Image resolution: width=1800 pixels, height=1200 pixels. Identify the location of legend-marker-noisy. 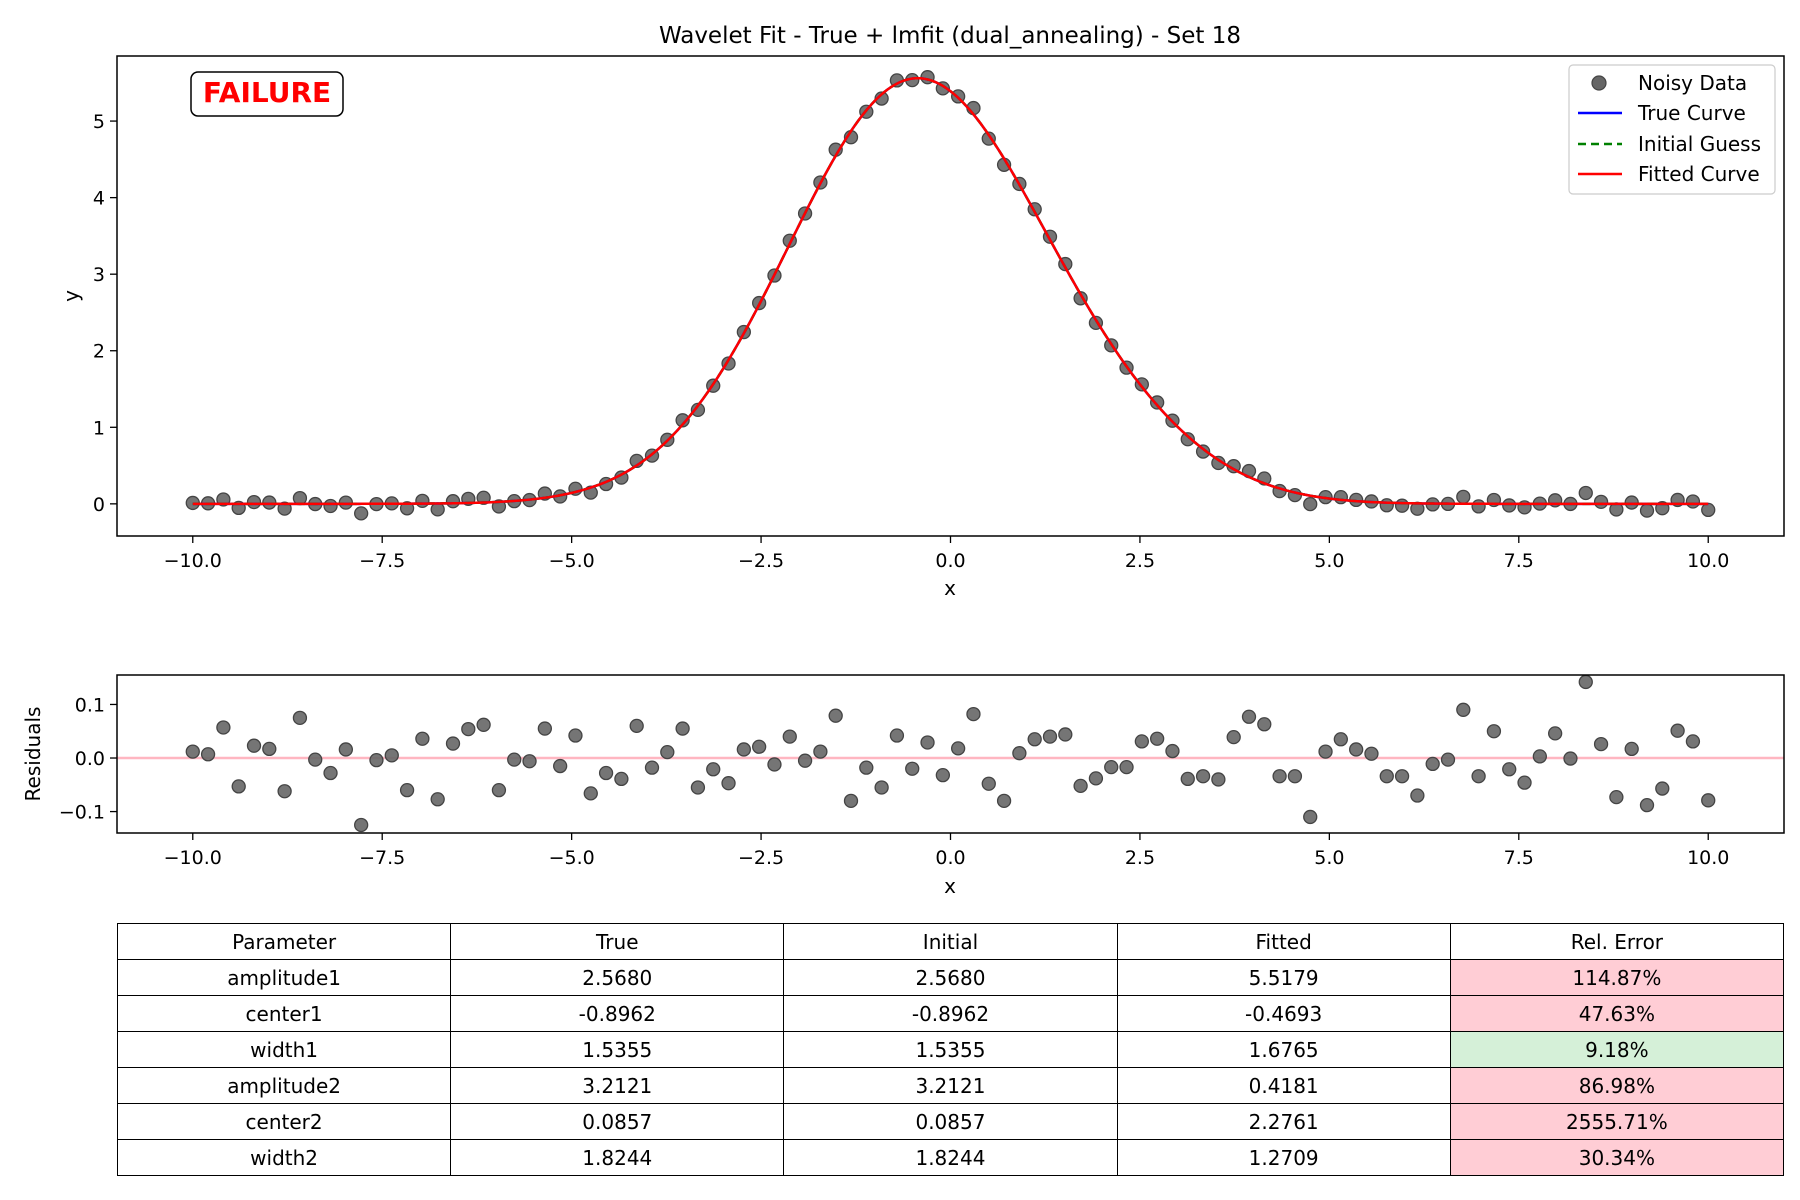
(1599, 83).